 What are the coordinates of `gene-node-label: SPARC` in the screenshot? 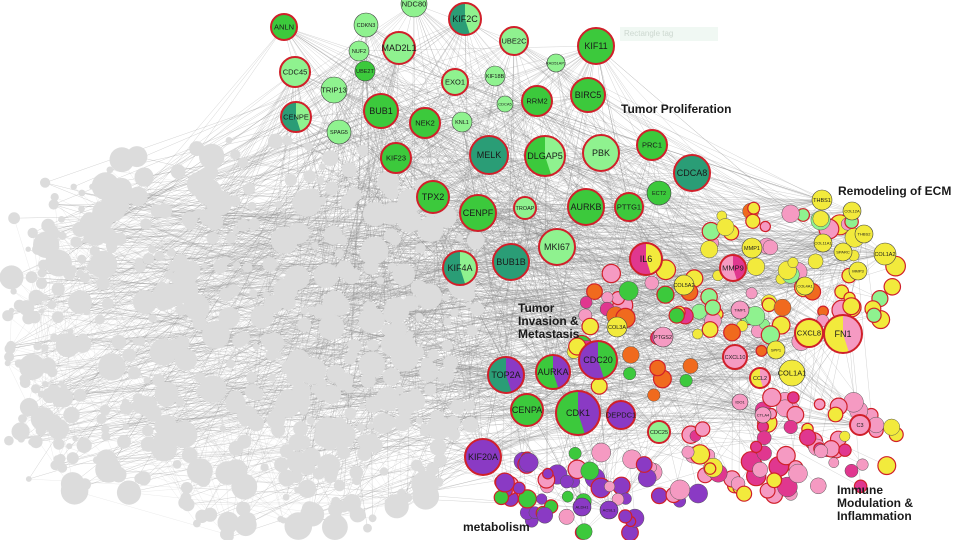 It's located at (843, 251).